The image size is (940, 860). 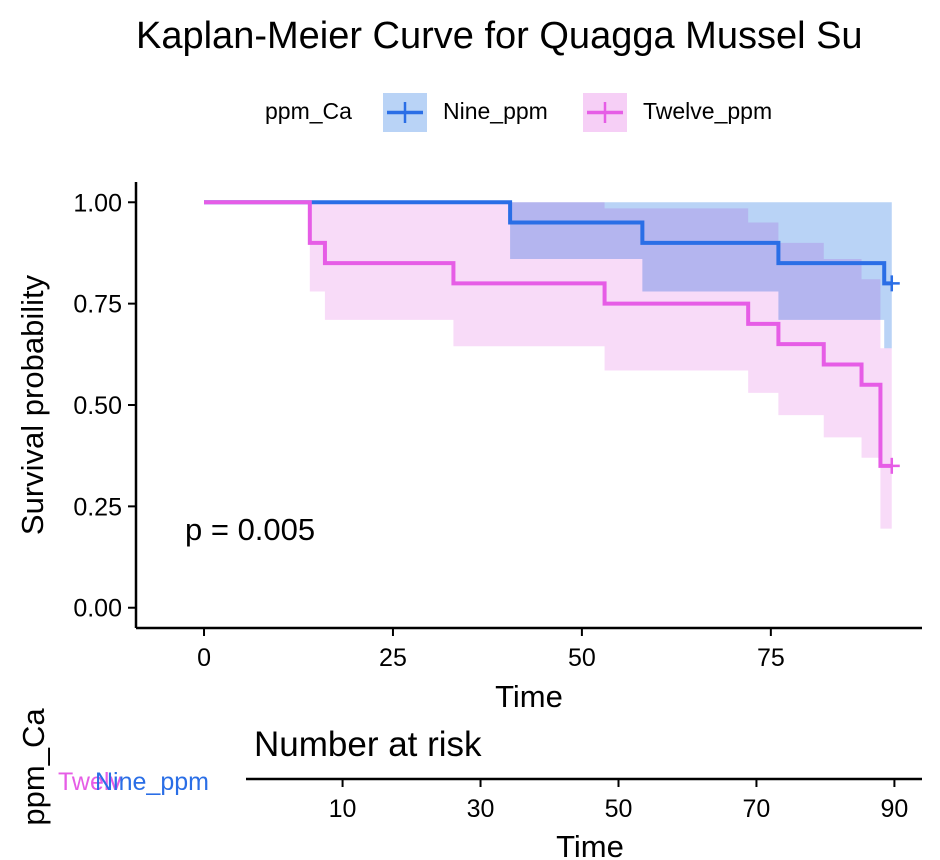 What do you see at coordinates (90, 782) in the screenshot?
I see `risk-strata-label-twelve: Twelv` at bounding box center [90, 782].